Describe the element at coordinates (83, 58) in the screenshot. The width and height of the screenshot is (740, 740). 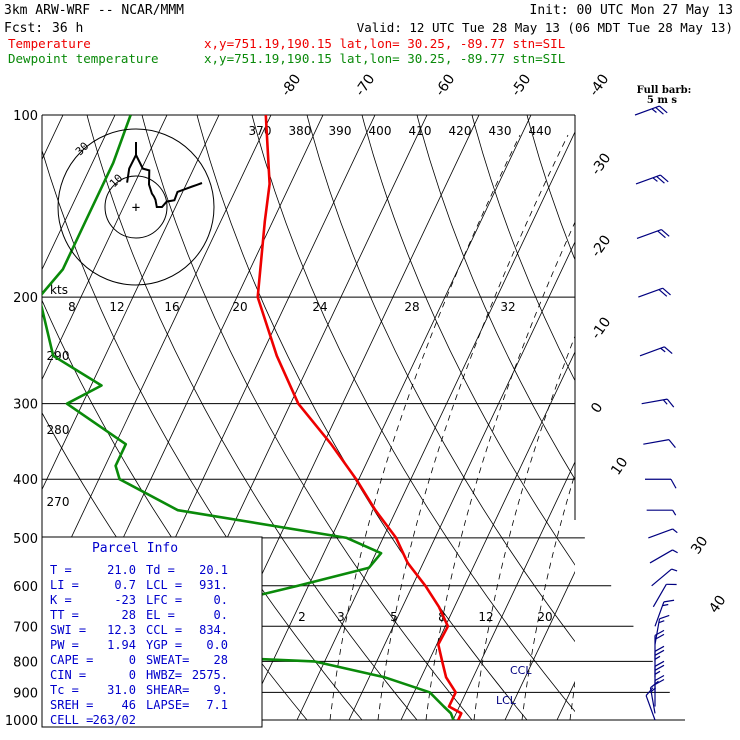
I see `dewpoint-legend-label: Dewpoint temperature` at that location.